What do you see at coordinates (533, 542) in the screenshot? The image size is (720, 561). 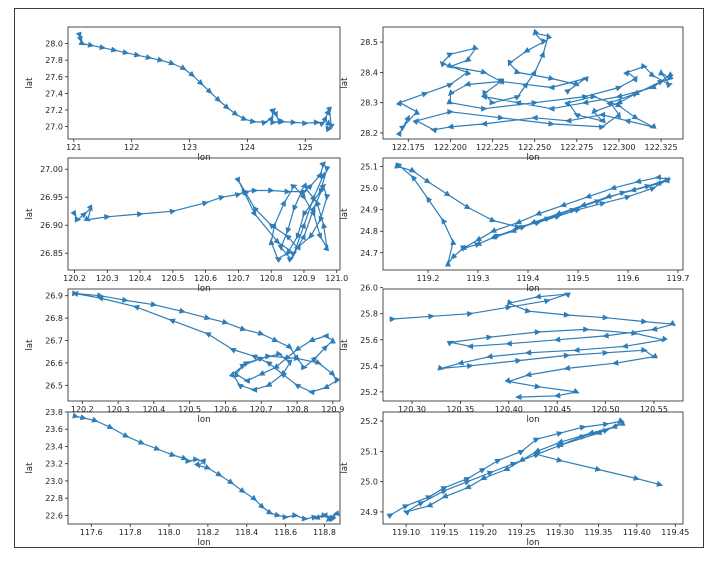 I see `x-axis-label: lon` at bounding box center [533, 542].